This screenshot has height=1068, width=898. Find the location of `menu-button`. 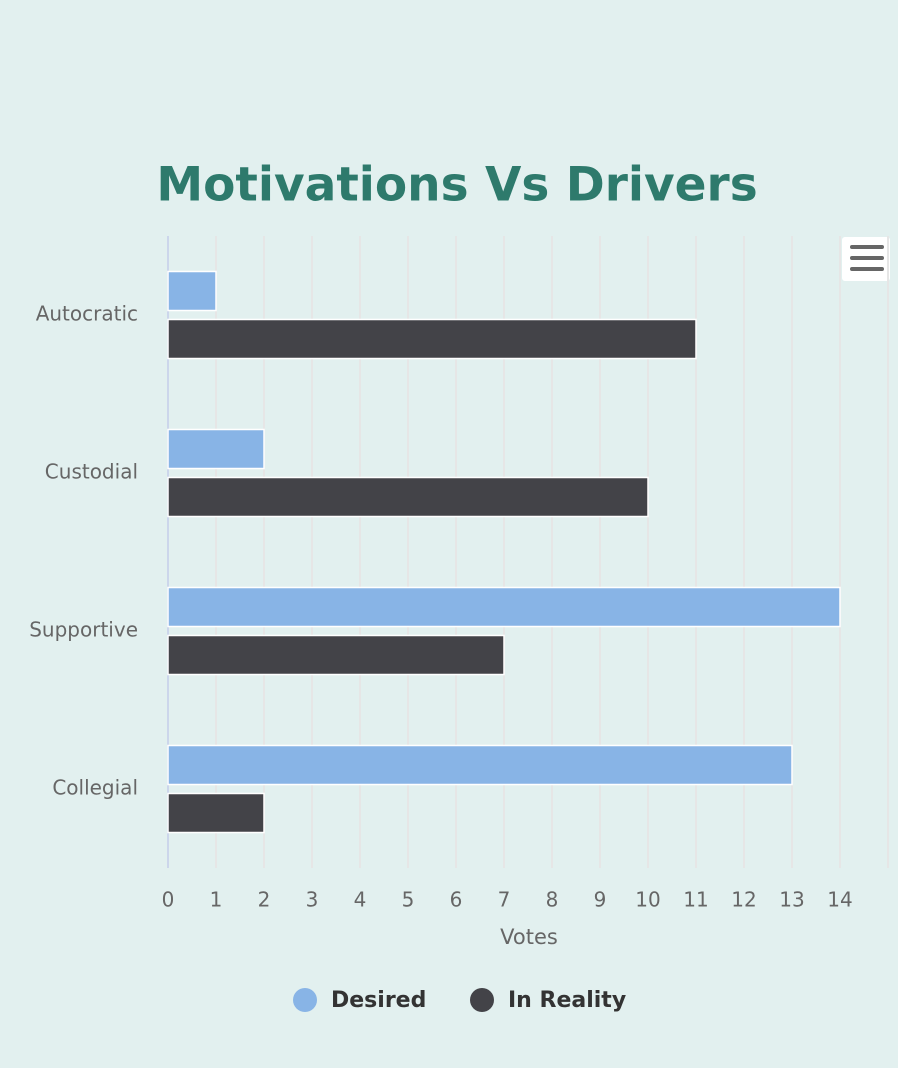

menu-button is located at coordinates (866, 259).